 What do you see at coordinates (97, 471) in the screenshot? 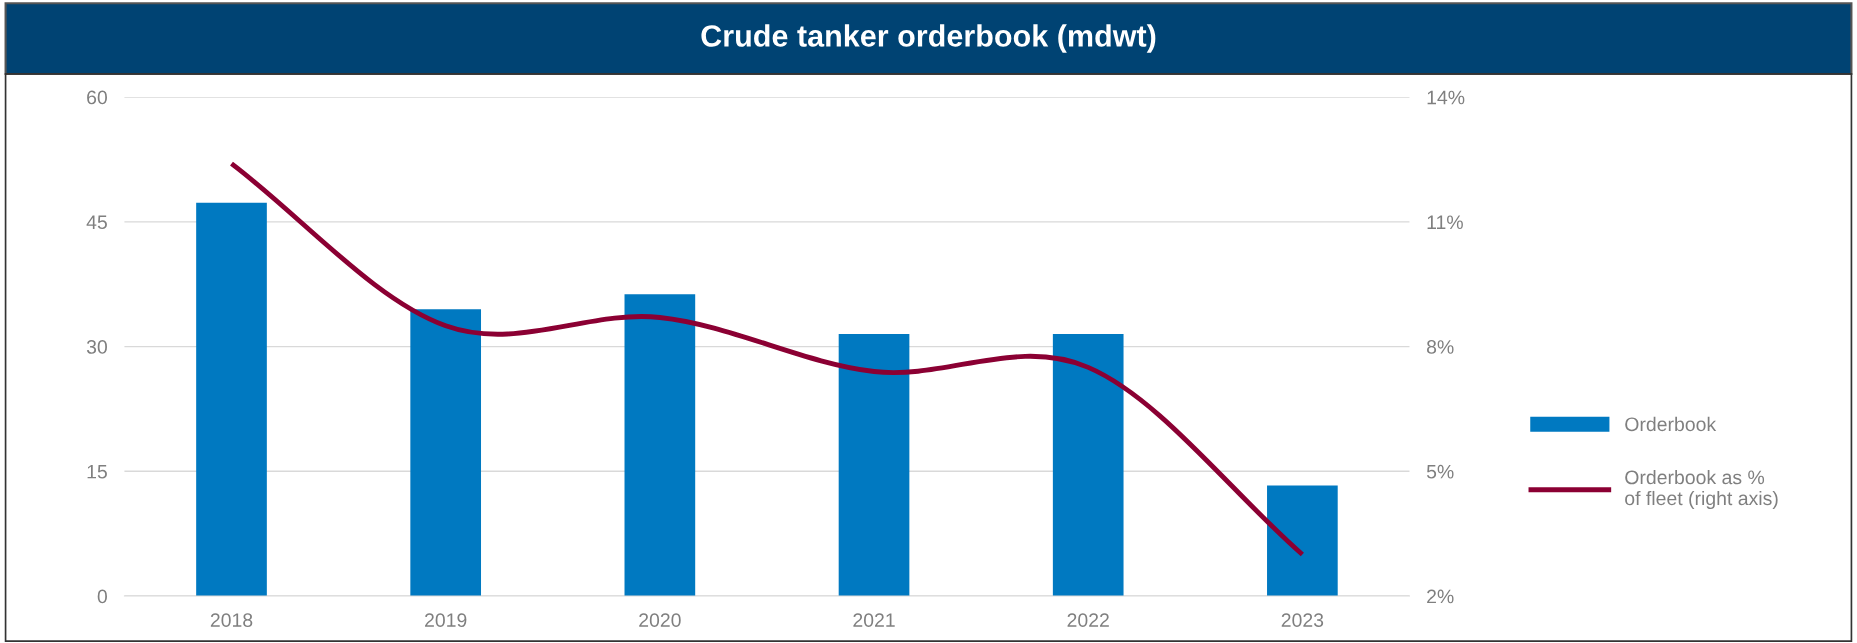
I see `y-tick-label: 15` at bounding box center [97, 471].